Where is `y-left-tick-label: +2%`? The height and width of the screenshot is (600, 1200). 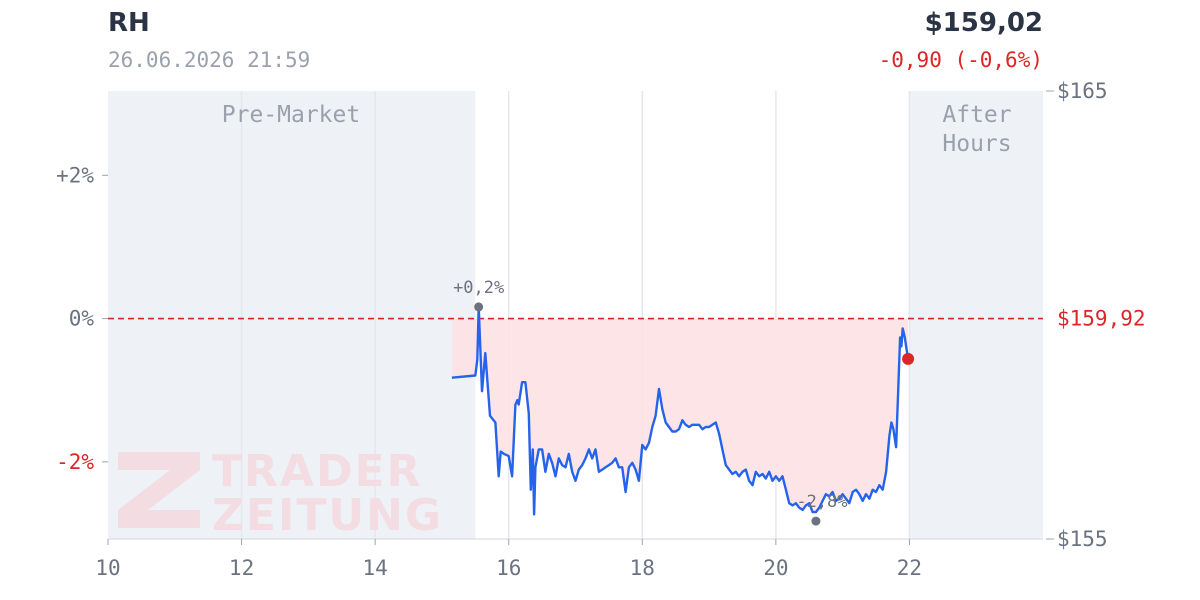 y-left-tick-label: +2% is located at coordinates (75, 175).